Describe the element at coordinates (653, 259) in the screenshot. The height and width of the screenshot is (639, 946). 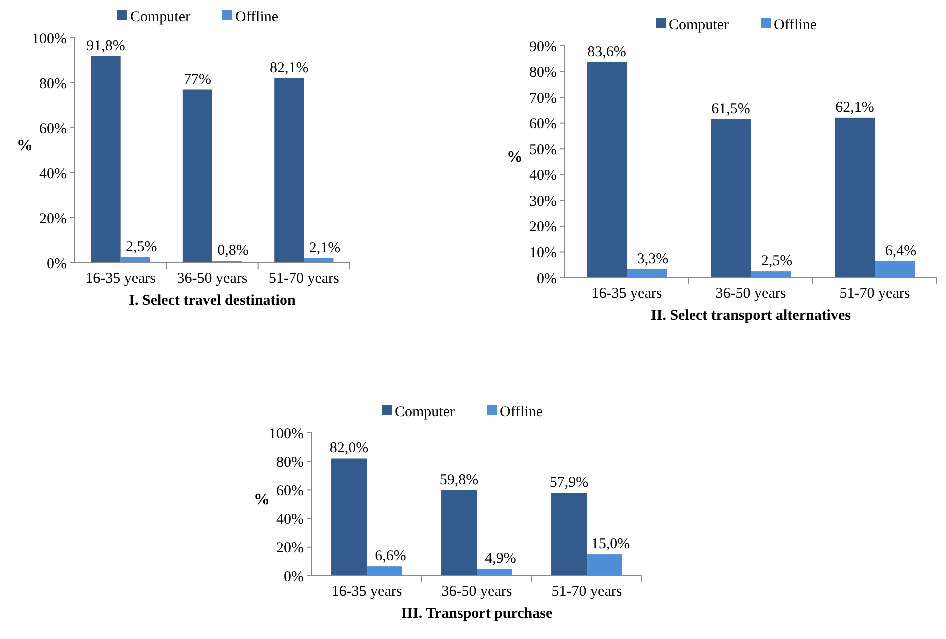
I see `data-label: 3,3%` at that location.